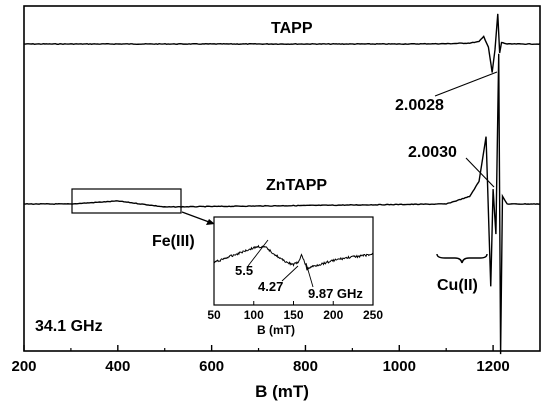  I want to click on x-tick-label: 600, so click(211, 366).